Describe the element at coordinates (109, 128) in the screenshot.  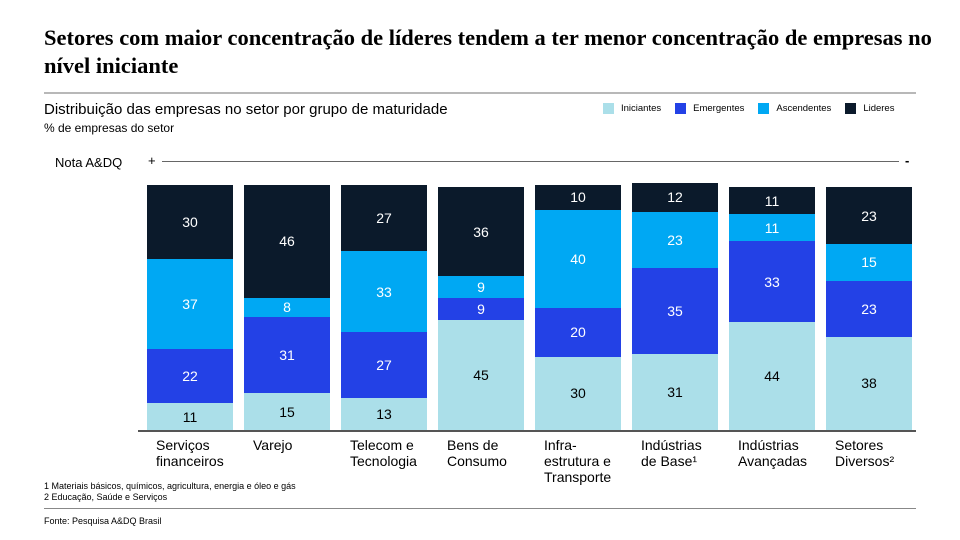
I see `unit-label: % de empresas do setor` at that location.